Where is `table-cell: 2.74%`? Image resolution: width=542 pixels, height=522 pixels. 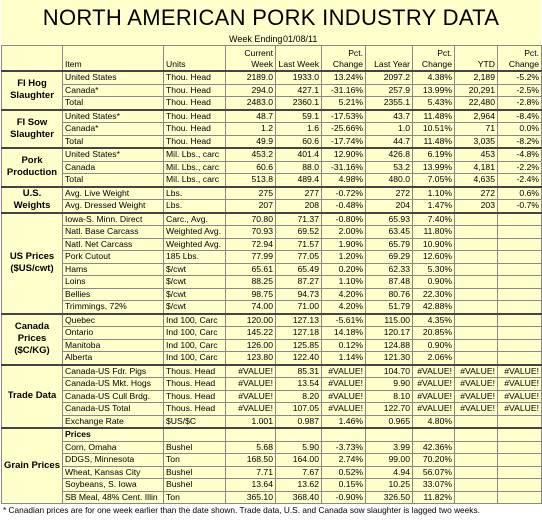
table-cell: 2.74% is located at coordinates (343, 460).